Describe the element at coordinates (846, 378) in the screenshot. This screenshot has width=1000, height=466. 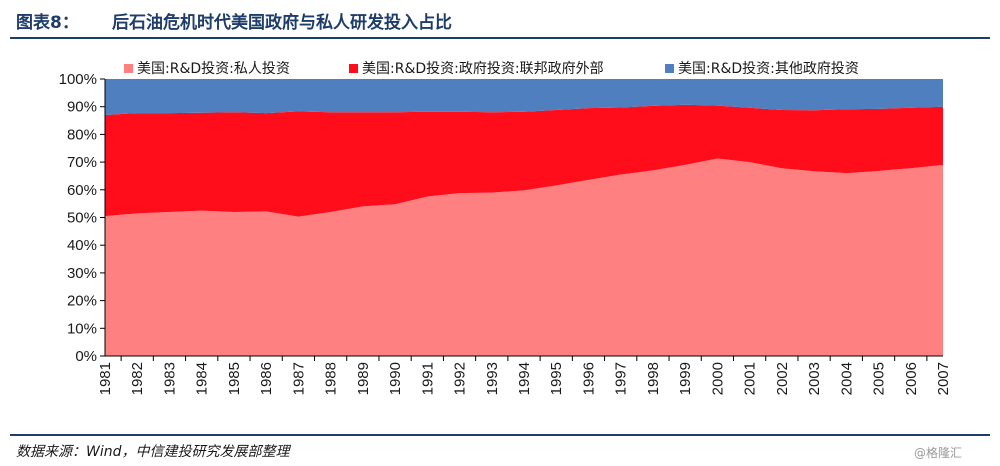
I see `x-tick-label: 2004` at that location.